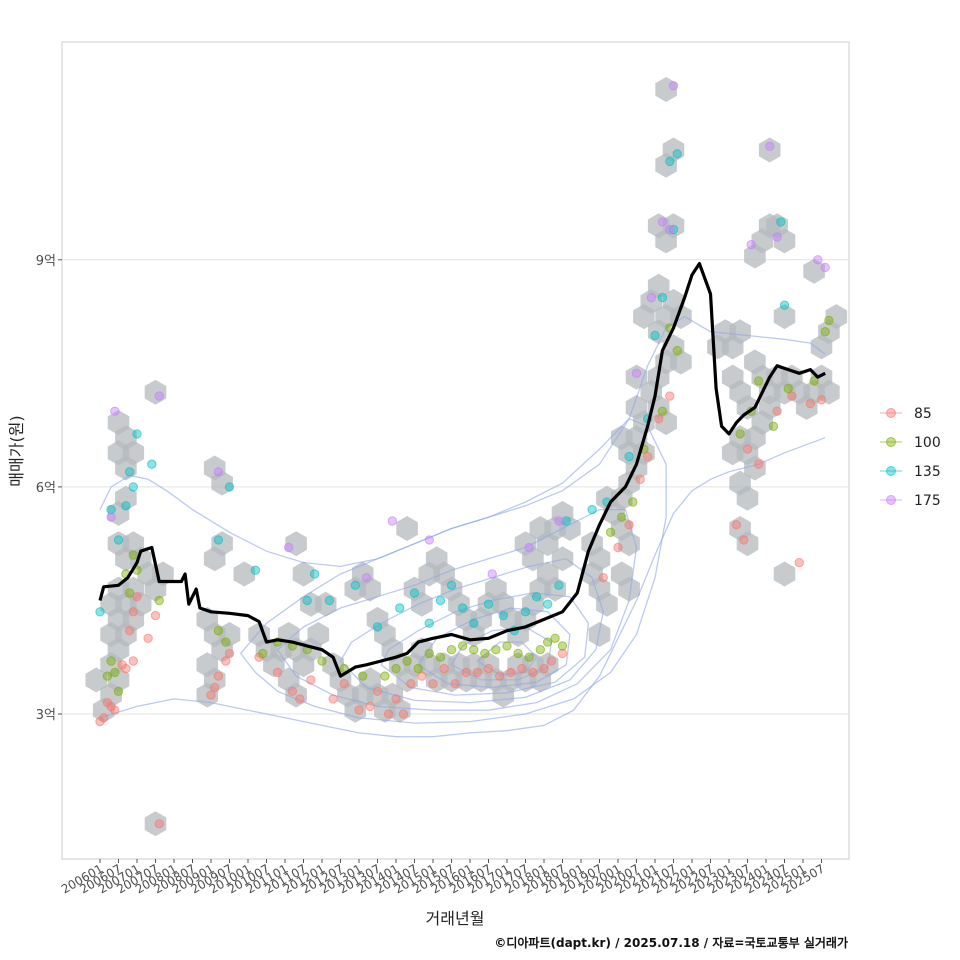 The image size is (960, 960). What do you see at coordinates (16, 450) in the screenshot?
I see `y-axis-title: 매매가(원)` at bounding box center [16, 450].